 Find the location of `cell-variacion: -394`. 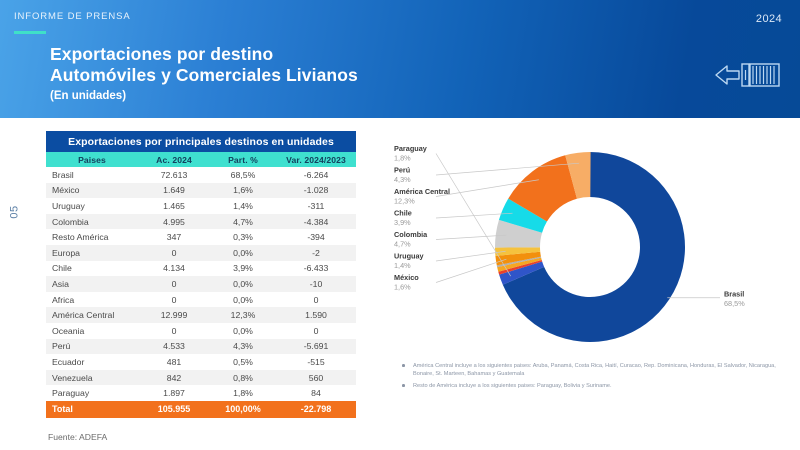

cell-variacion: -394 is located at coordinates (316, 237).